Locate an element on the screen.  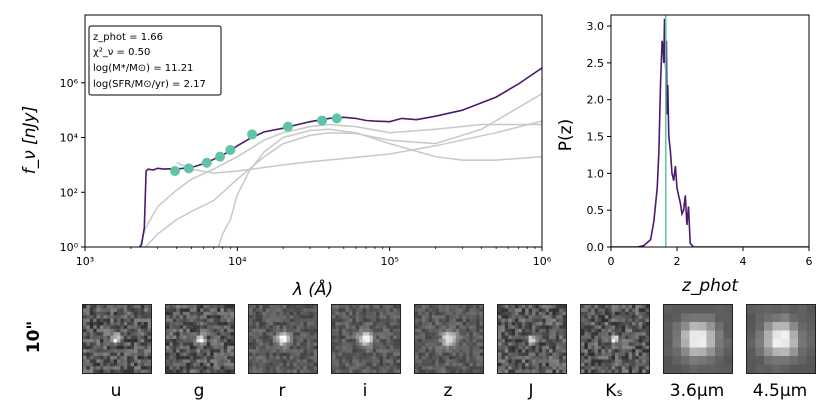
pz-axes-frame is located at coordinates (710, 131).